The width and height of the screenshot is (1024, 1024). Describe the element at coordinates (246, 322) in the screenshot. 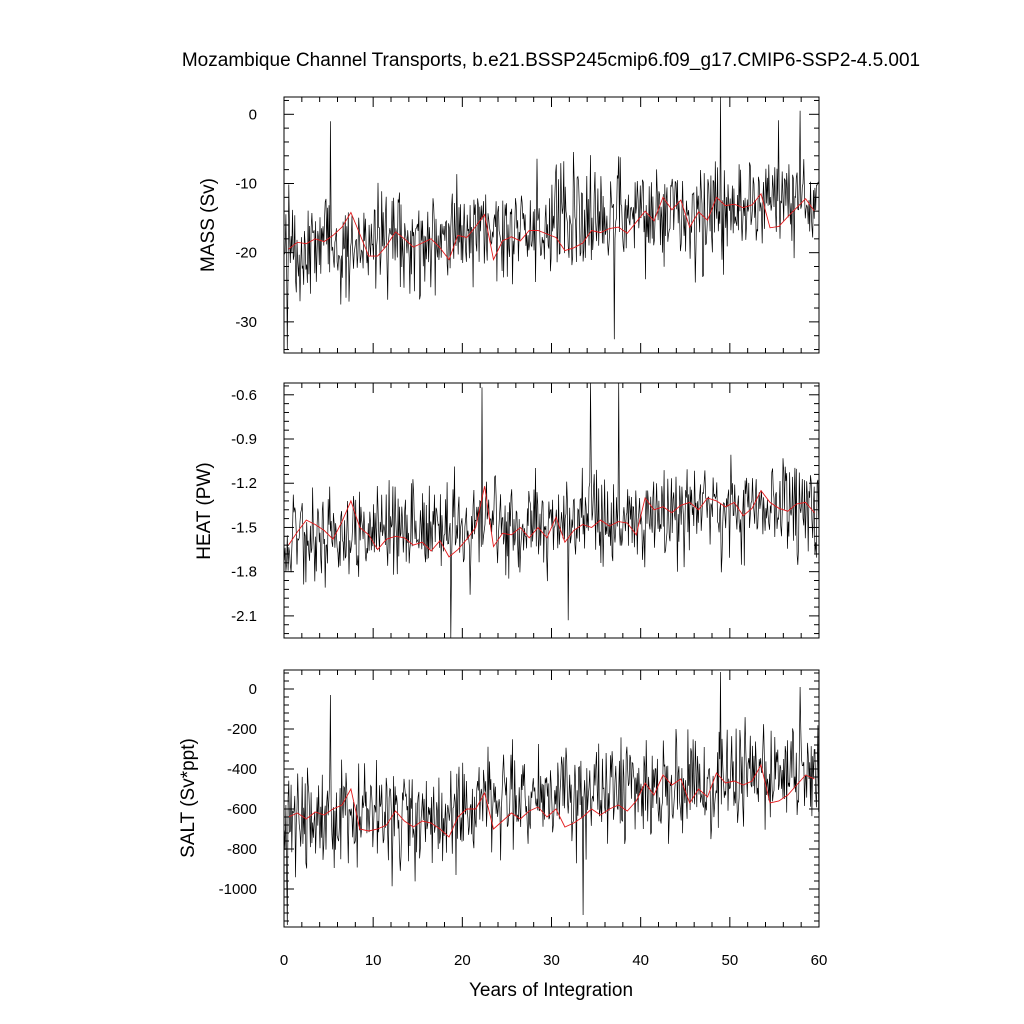

I see `y-tick-label: -30` at that location.